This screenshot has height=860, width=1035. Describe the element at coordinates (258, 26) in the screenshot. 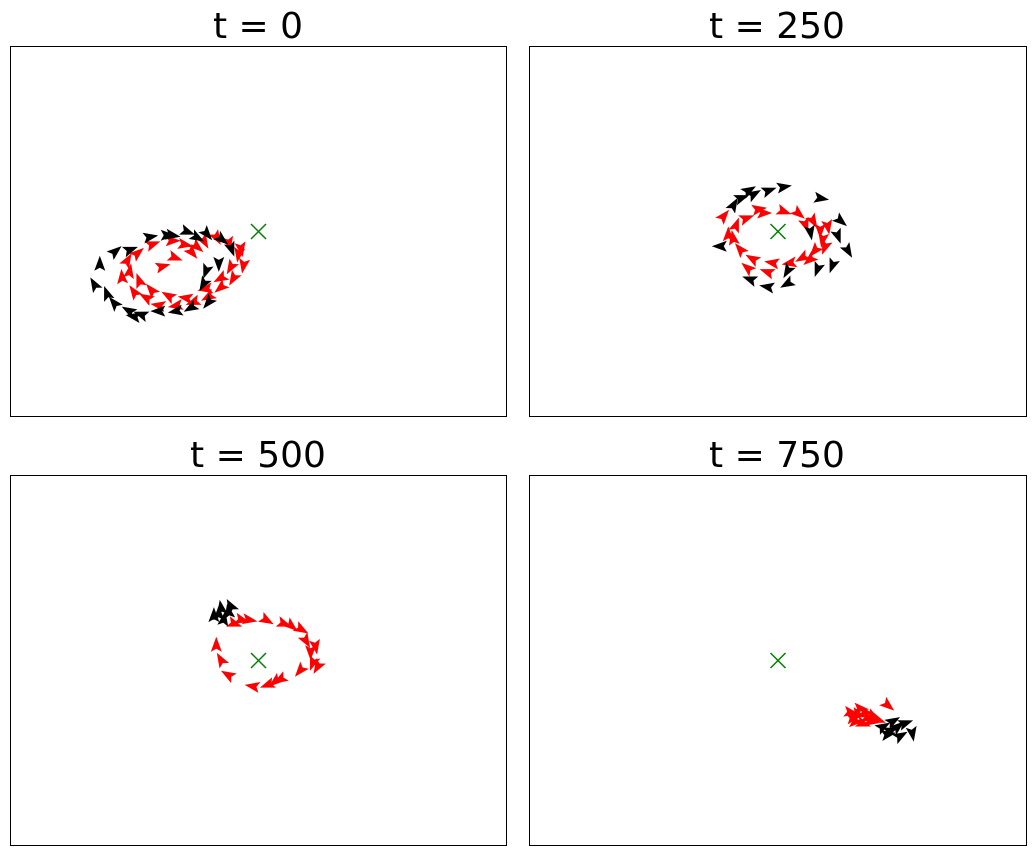

I see `panel-title-1: t = 0` at that location.